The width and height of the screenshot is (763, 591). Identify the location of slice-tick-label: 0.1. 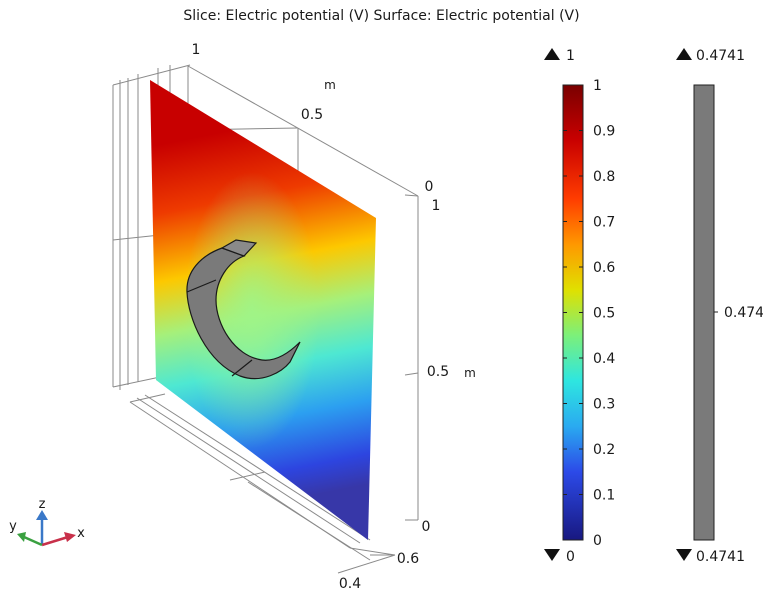
(604, 496).